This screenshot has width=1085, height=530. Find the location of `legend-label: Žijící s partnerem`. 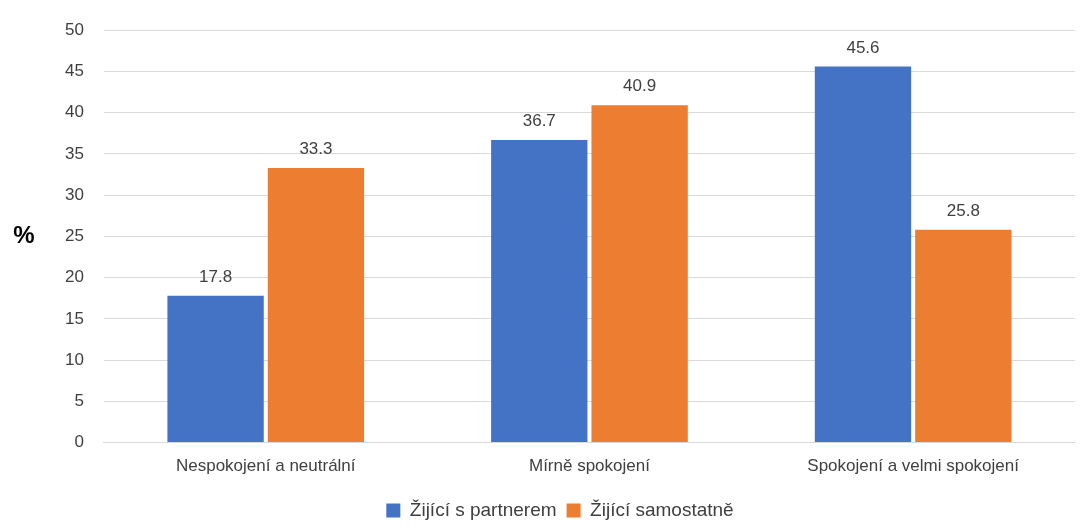

legend-label: Žijící s partnerem is located at coordinates (483, 509).